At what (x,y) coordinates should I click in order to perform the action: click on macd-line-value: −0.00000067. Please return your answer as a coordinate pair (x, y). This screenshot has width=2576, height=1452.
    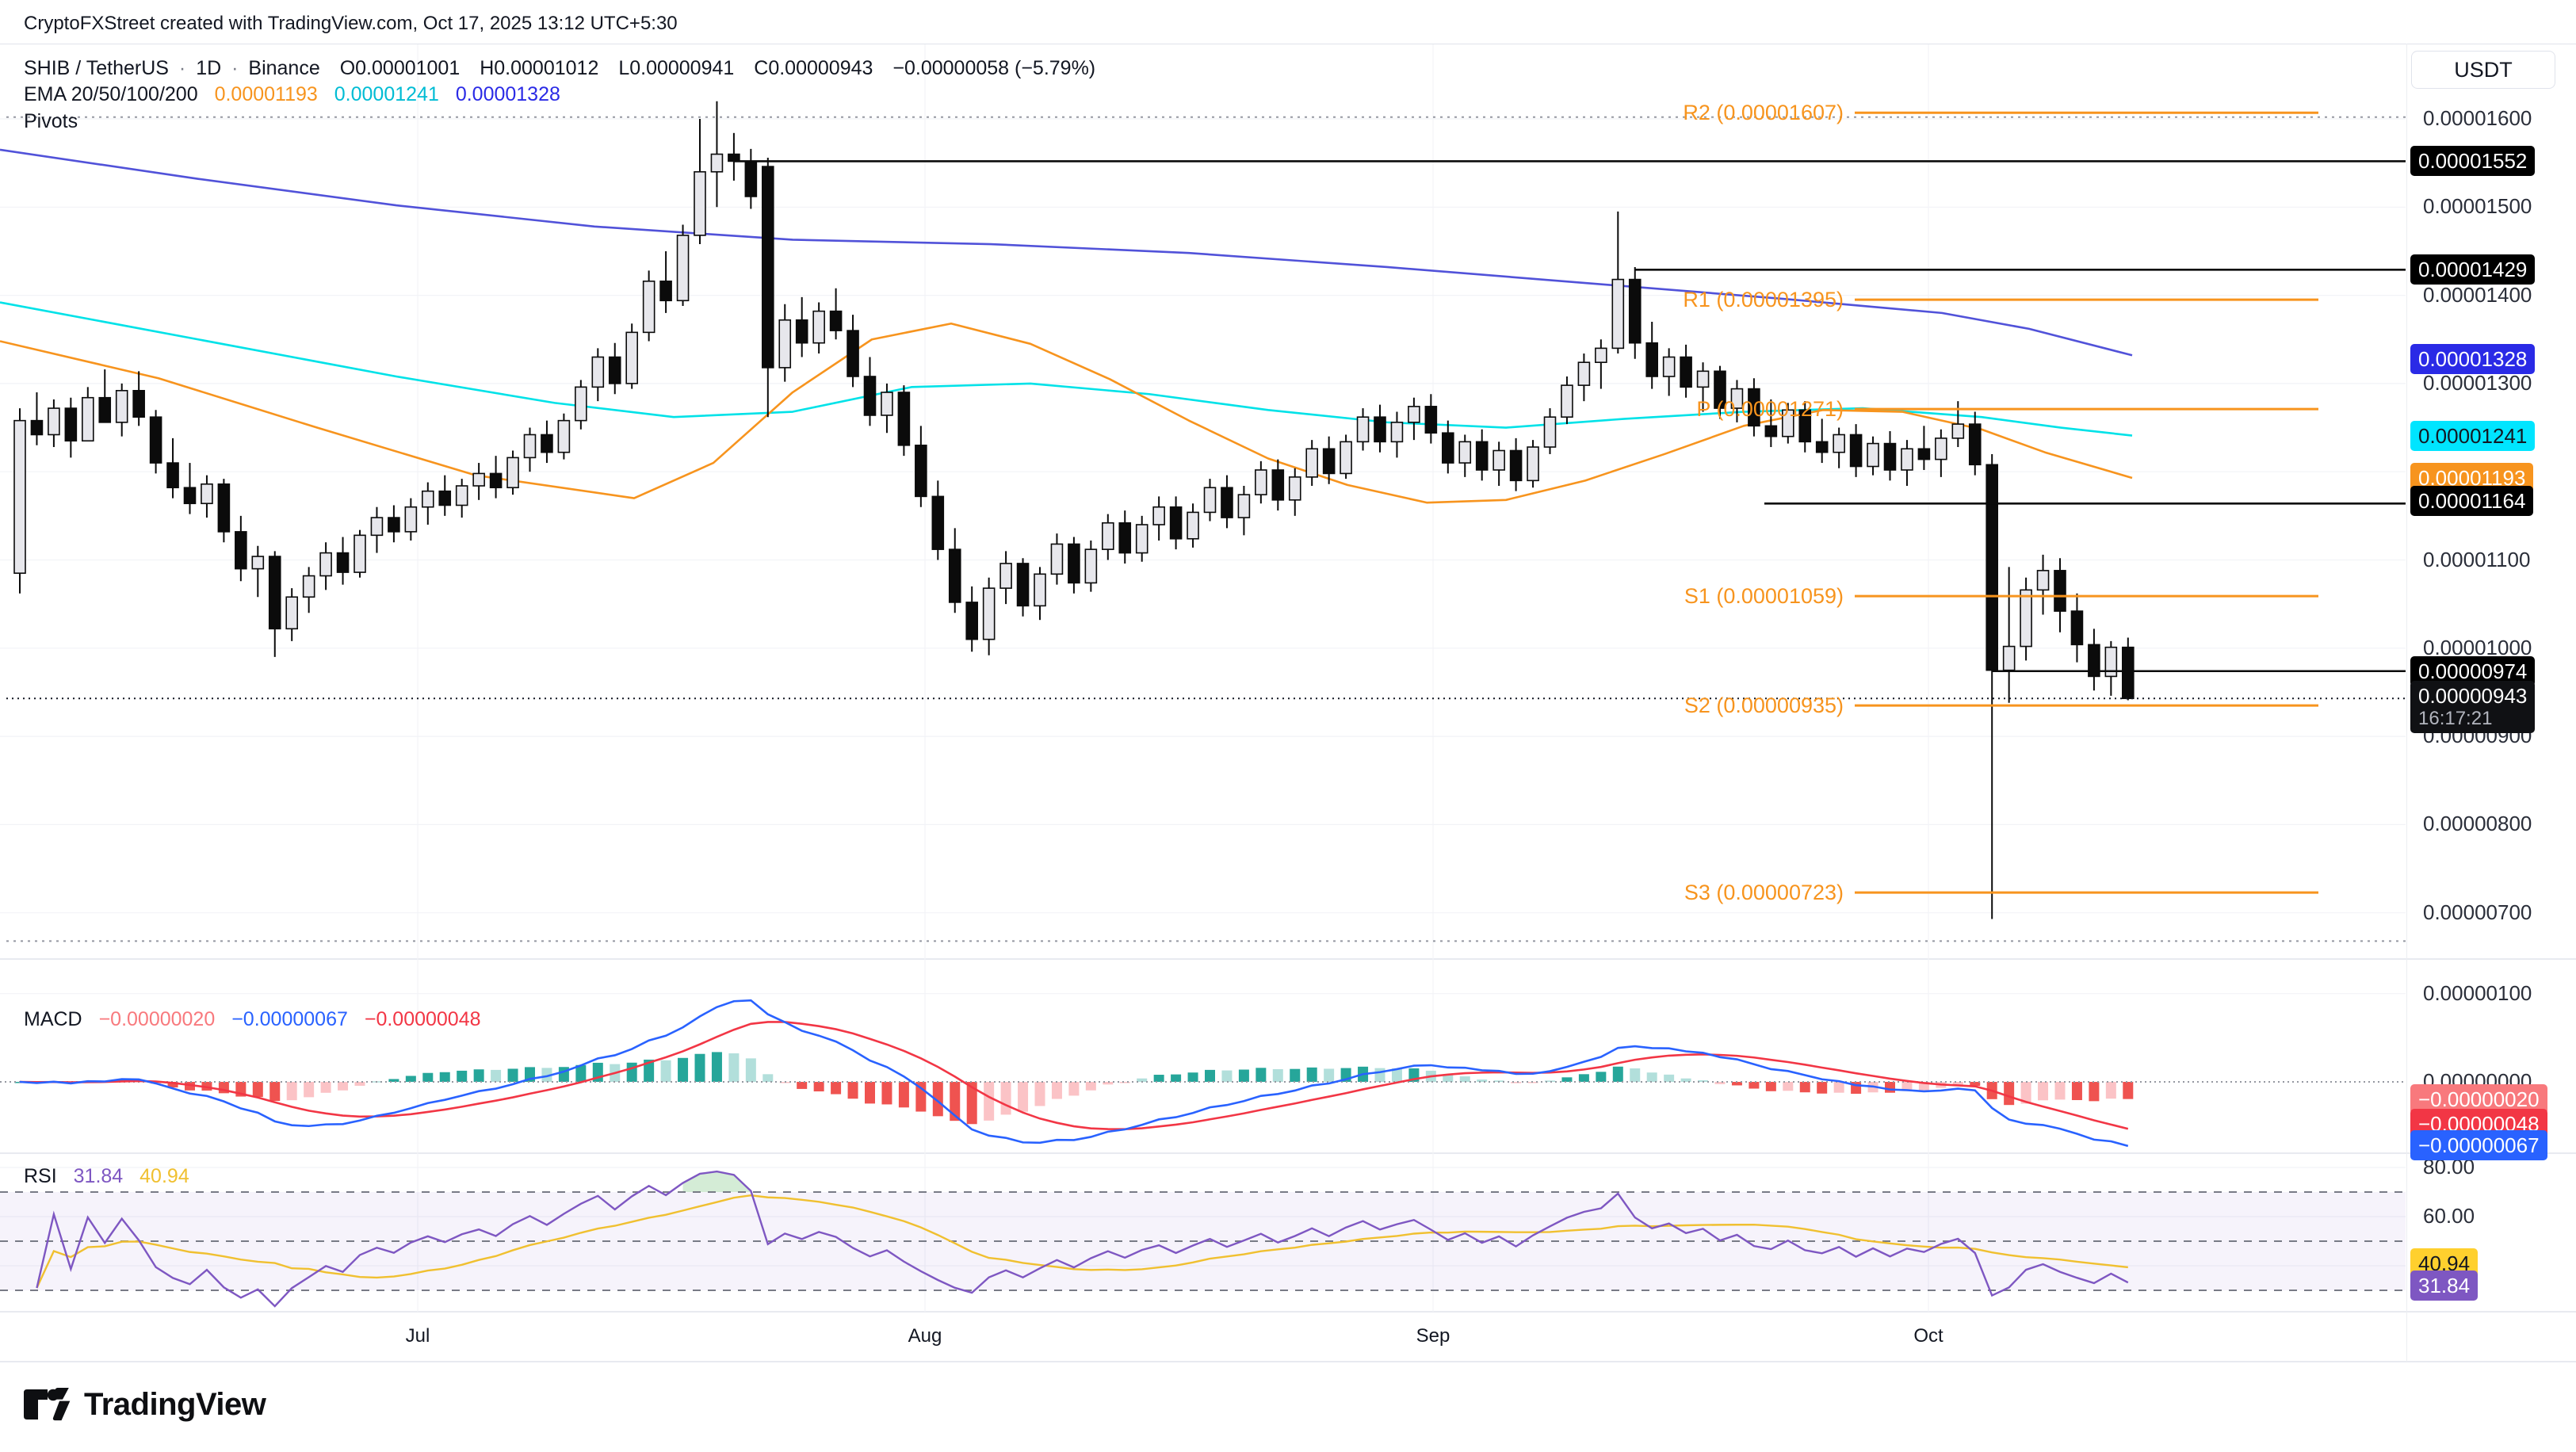
    Looking at the image, I should click on (289, 1019).